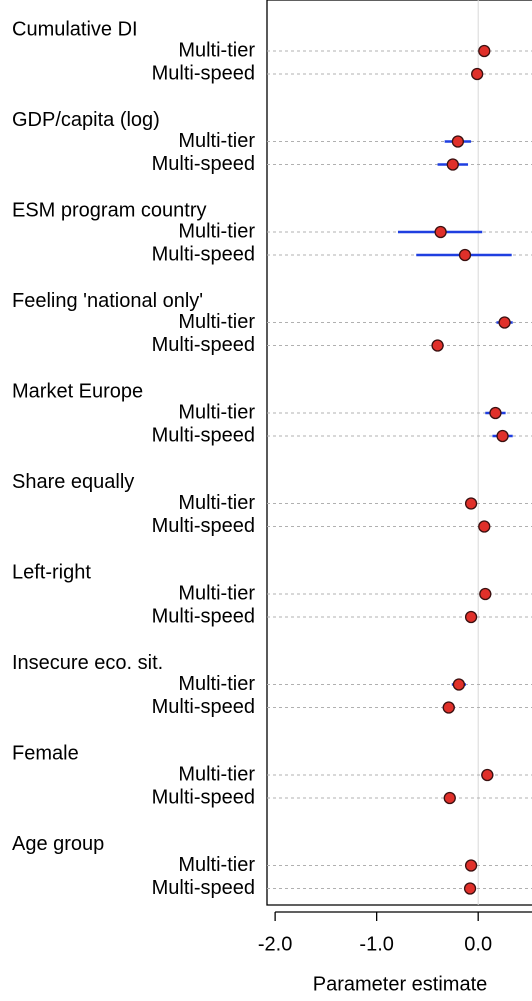 Image resolution: width=532 pixels, height=1001 pixels. Describe the element at coordinates (87, 663) in the screenshot. I see `group-label: Insecure eco. sit.` at that location.